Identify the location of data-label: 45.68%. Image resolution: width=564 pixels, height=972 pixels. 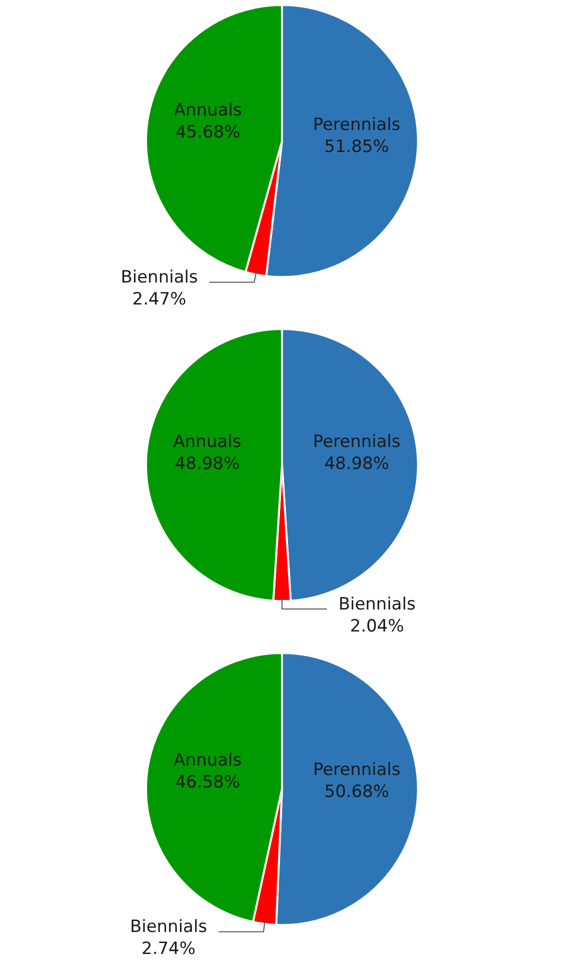
(207, 132).